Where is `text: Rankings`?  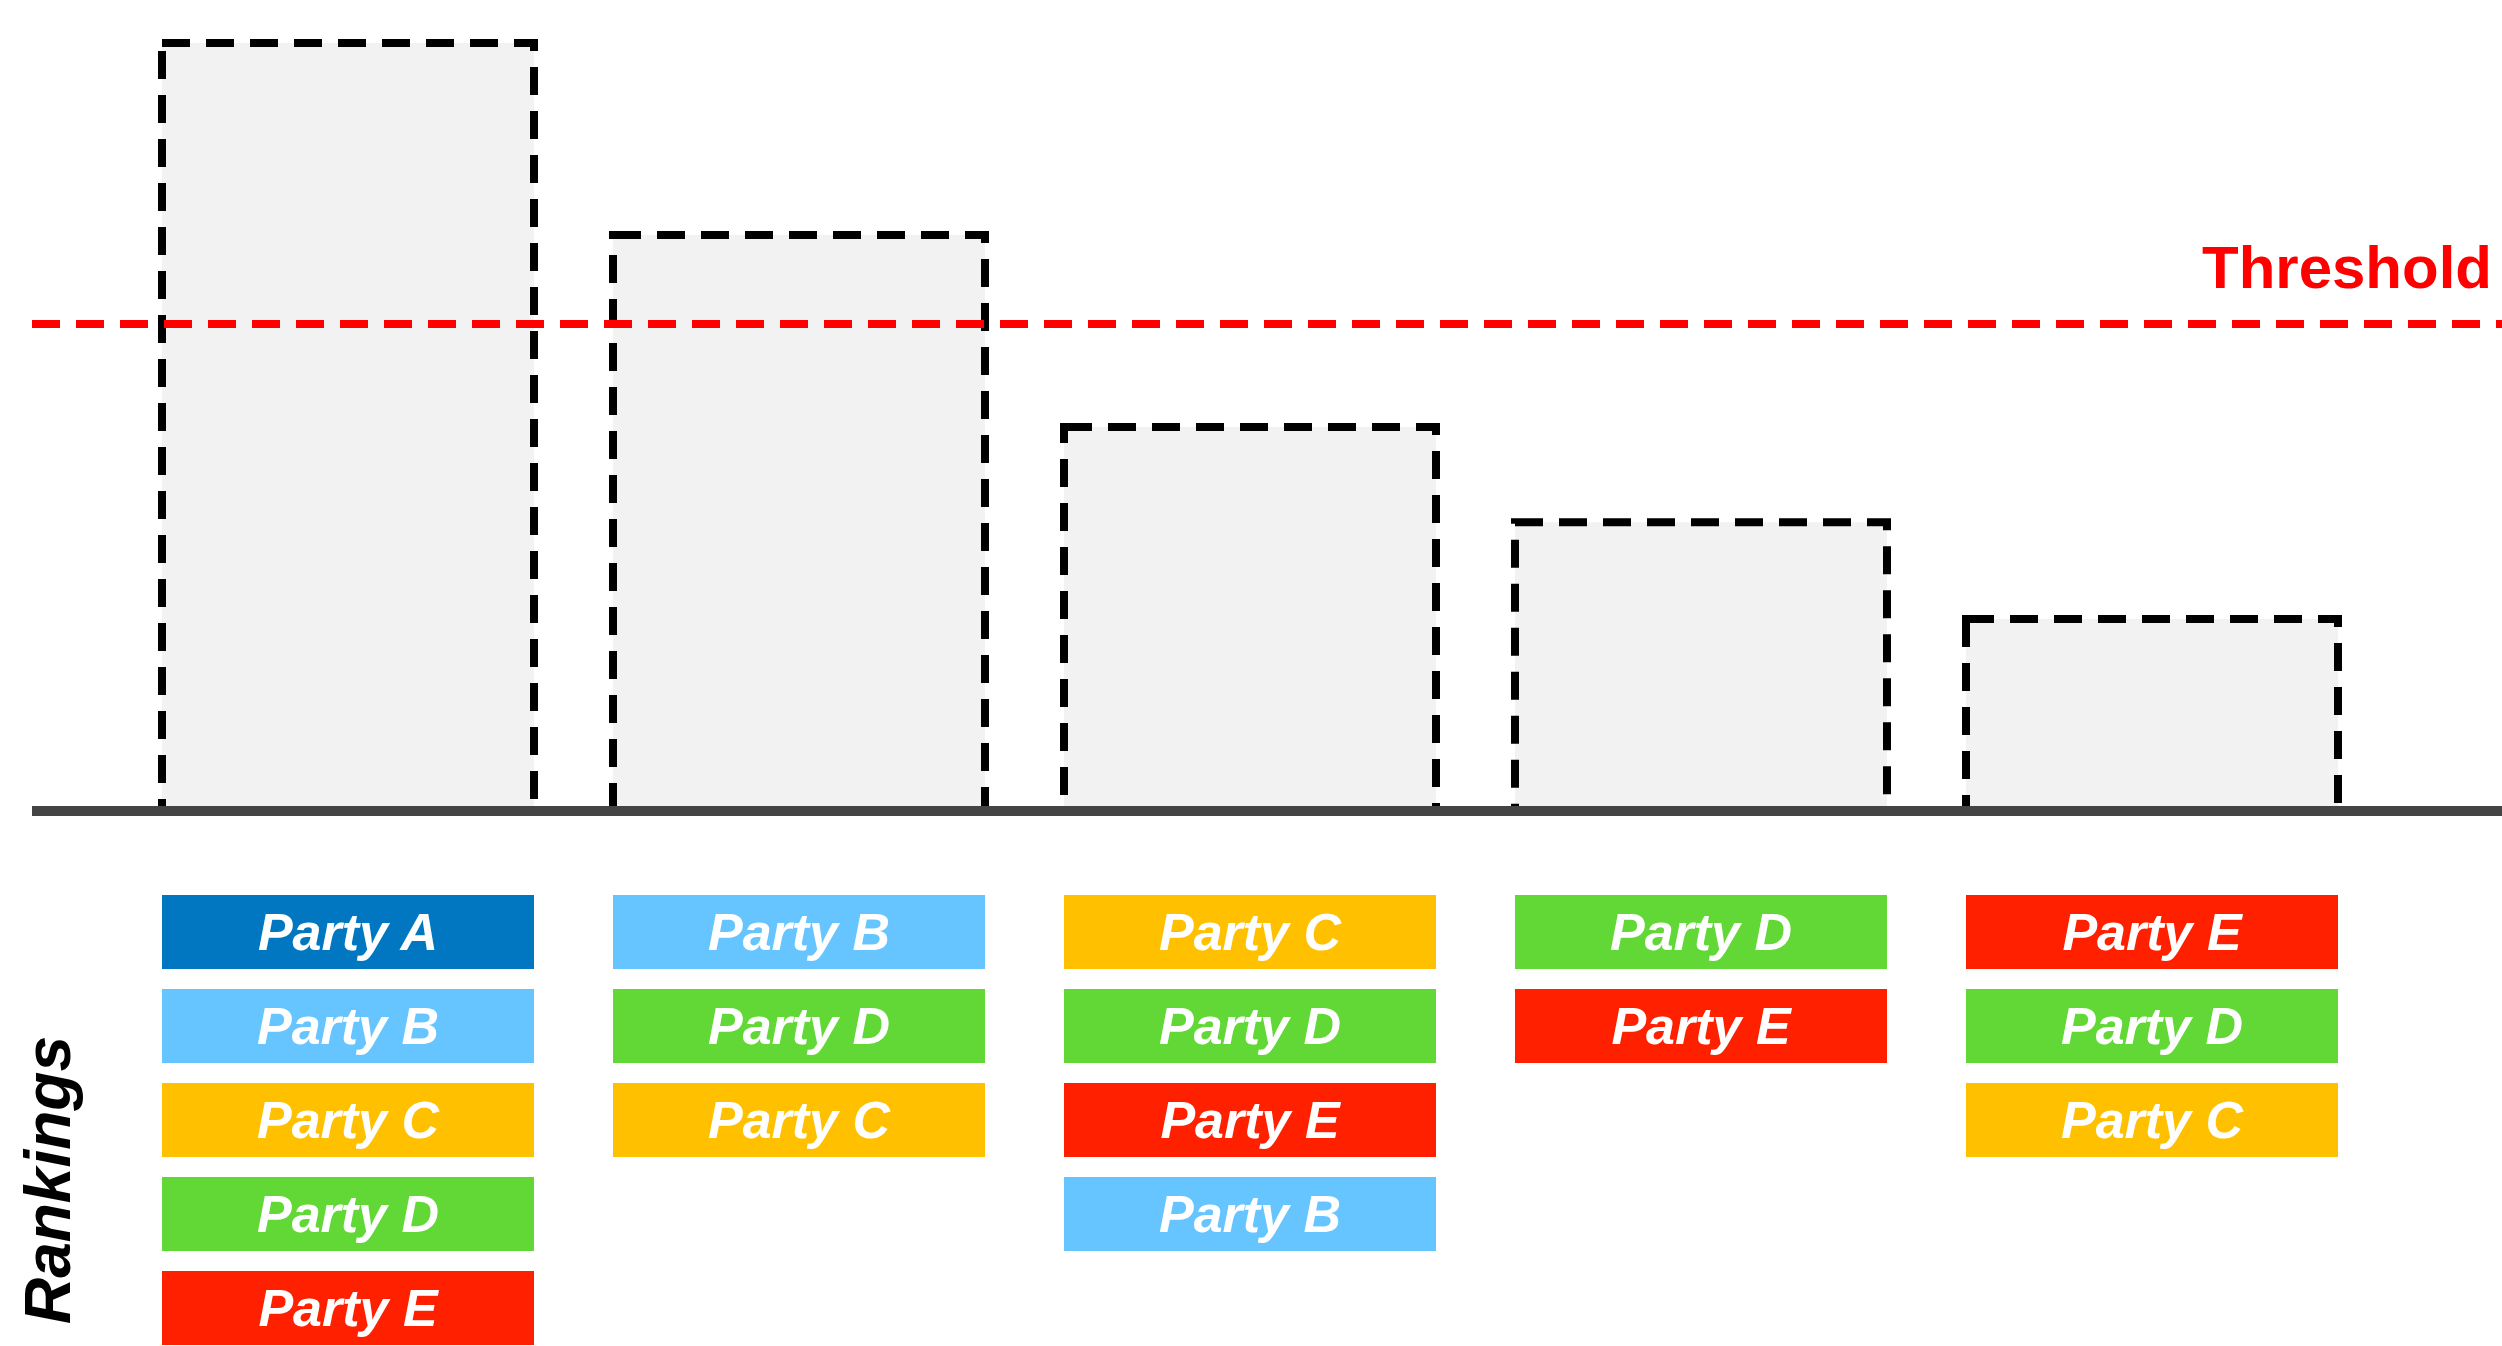
text: Rankings is located at coordinates (48, 1180).